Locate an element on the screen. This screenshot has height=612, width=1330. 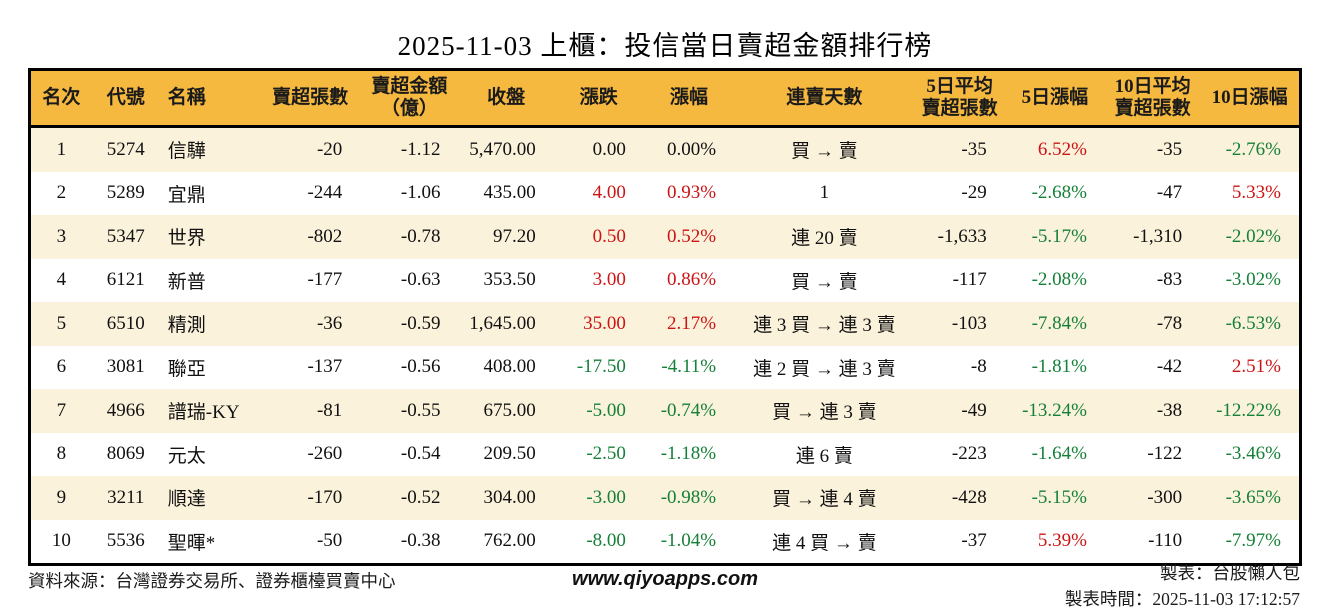
cell-code: 8069 is located at coordinates (125, 454).